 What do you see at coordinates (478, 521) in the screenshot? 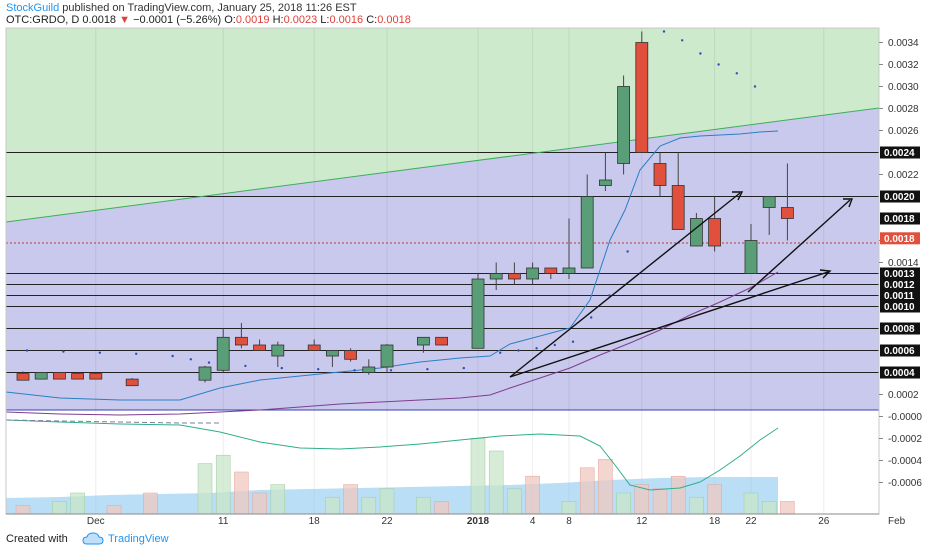
I see `x-tick-label: 2018` at bounding box center [478, 521].